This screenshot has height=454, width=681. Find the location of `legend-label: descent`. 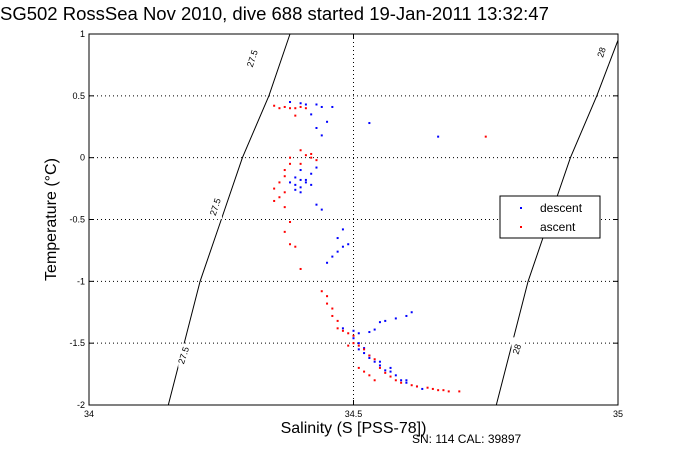

legend-label: descent is located at coordinates (561, 208).